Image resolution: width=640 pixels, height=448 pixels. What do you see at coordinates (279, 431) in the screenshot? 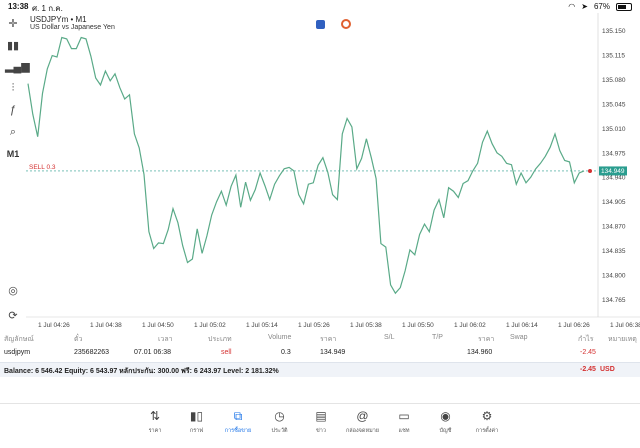
I see `nav-item-label: ประวัติ` at bounding box center [279, 431].